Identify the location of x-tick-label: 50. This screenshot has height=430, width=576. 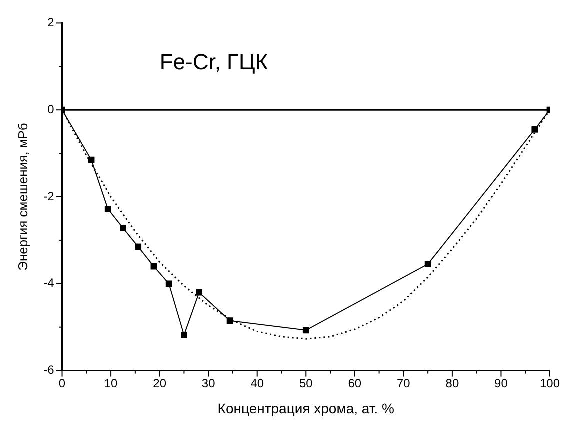
(306, 383).